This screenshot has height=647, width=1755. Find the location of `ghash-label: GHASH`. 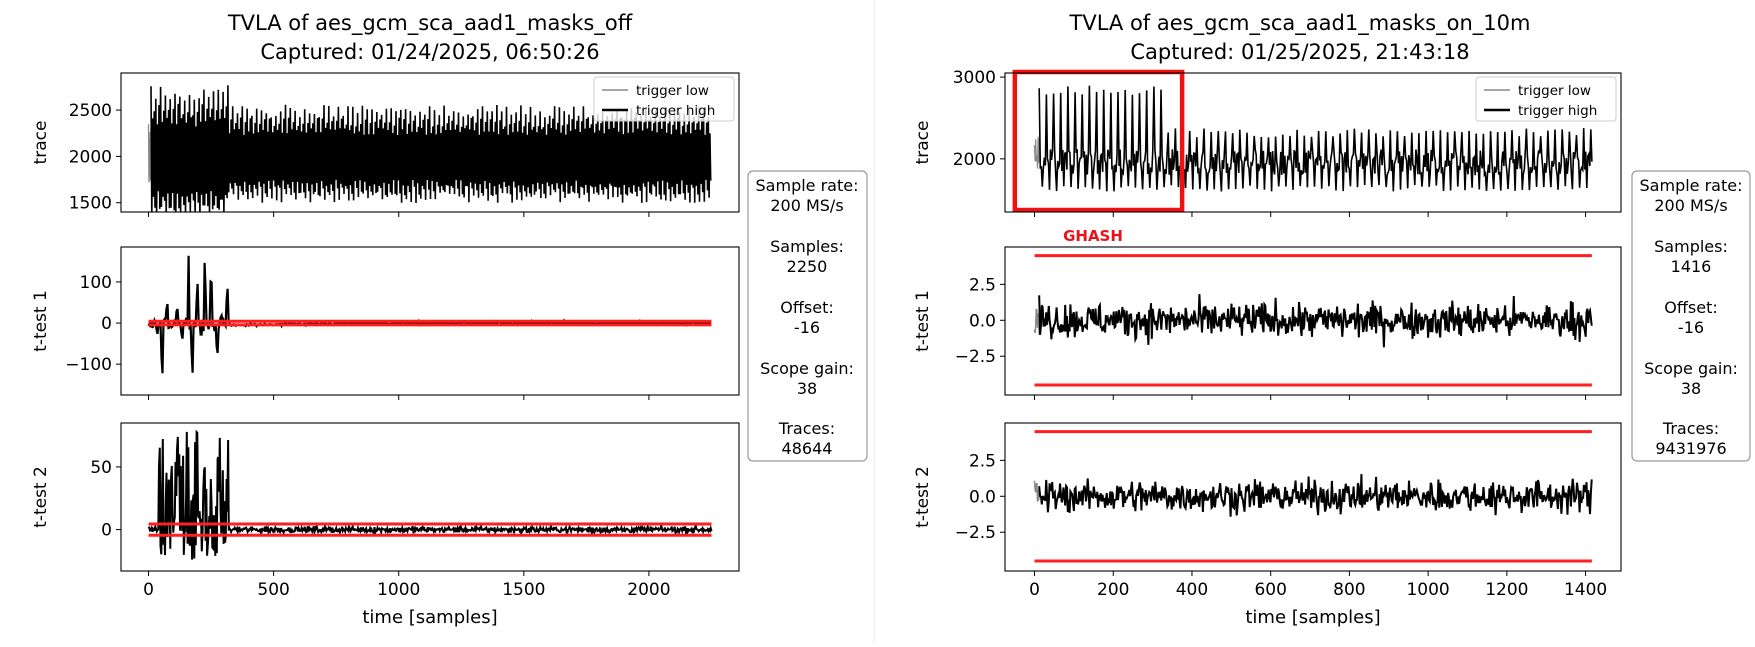

ghash-label: GHASH is located at coordinates (1093, 236).